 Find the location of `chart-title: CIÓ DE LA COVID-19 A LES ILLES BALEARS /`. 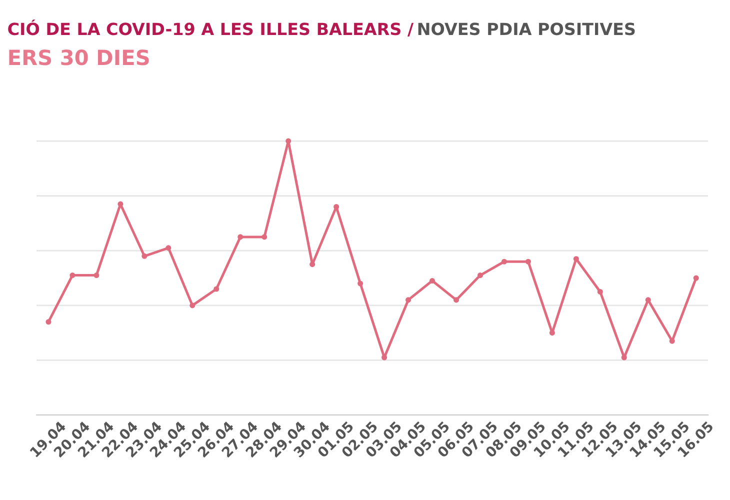

chart-title: CIÓ DE LA COVID-19 A LES ILLES BALEARS / is located at coordinates (211, 28).